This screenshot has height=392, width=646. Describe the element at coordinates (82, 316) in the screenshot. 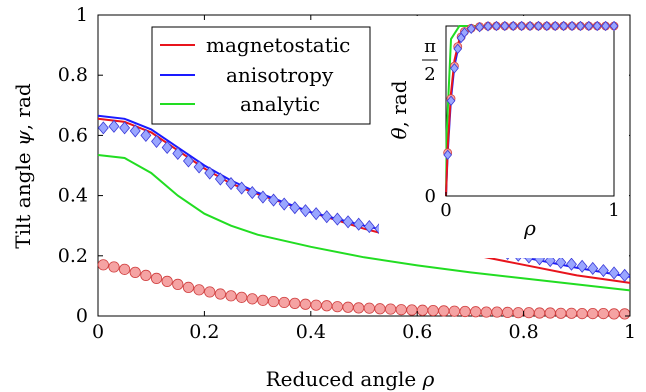

I see `y-tick-label: 0` at that location.